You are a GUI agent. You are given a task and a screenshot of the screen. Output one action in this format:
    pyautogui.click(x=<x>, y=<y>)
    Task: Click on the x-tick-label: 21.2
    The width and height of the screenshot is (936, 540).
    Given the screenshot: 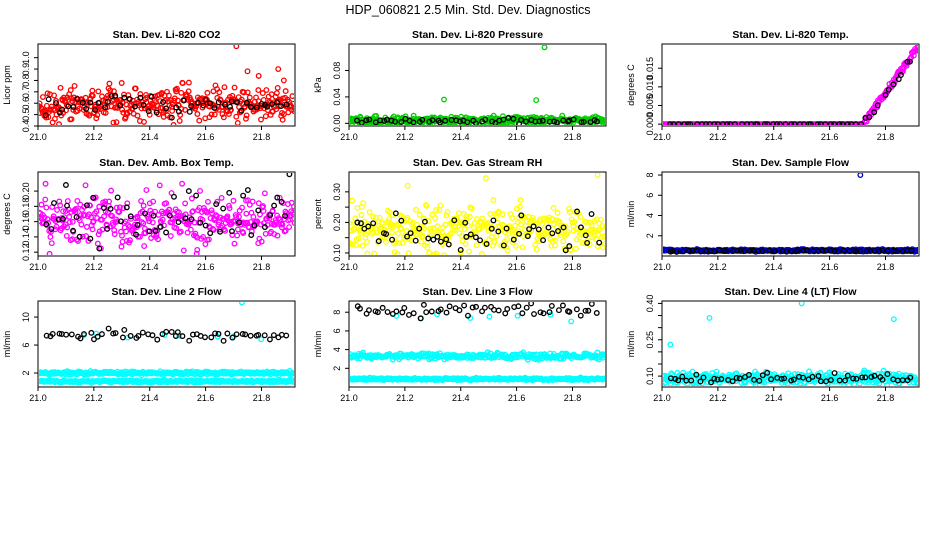 What is the action you would take?
    pyautogui.click(x=405, y=398)
    